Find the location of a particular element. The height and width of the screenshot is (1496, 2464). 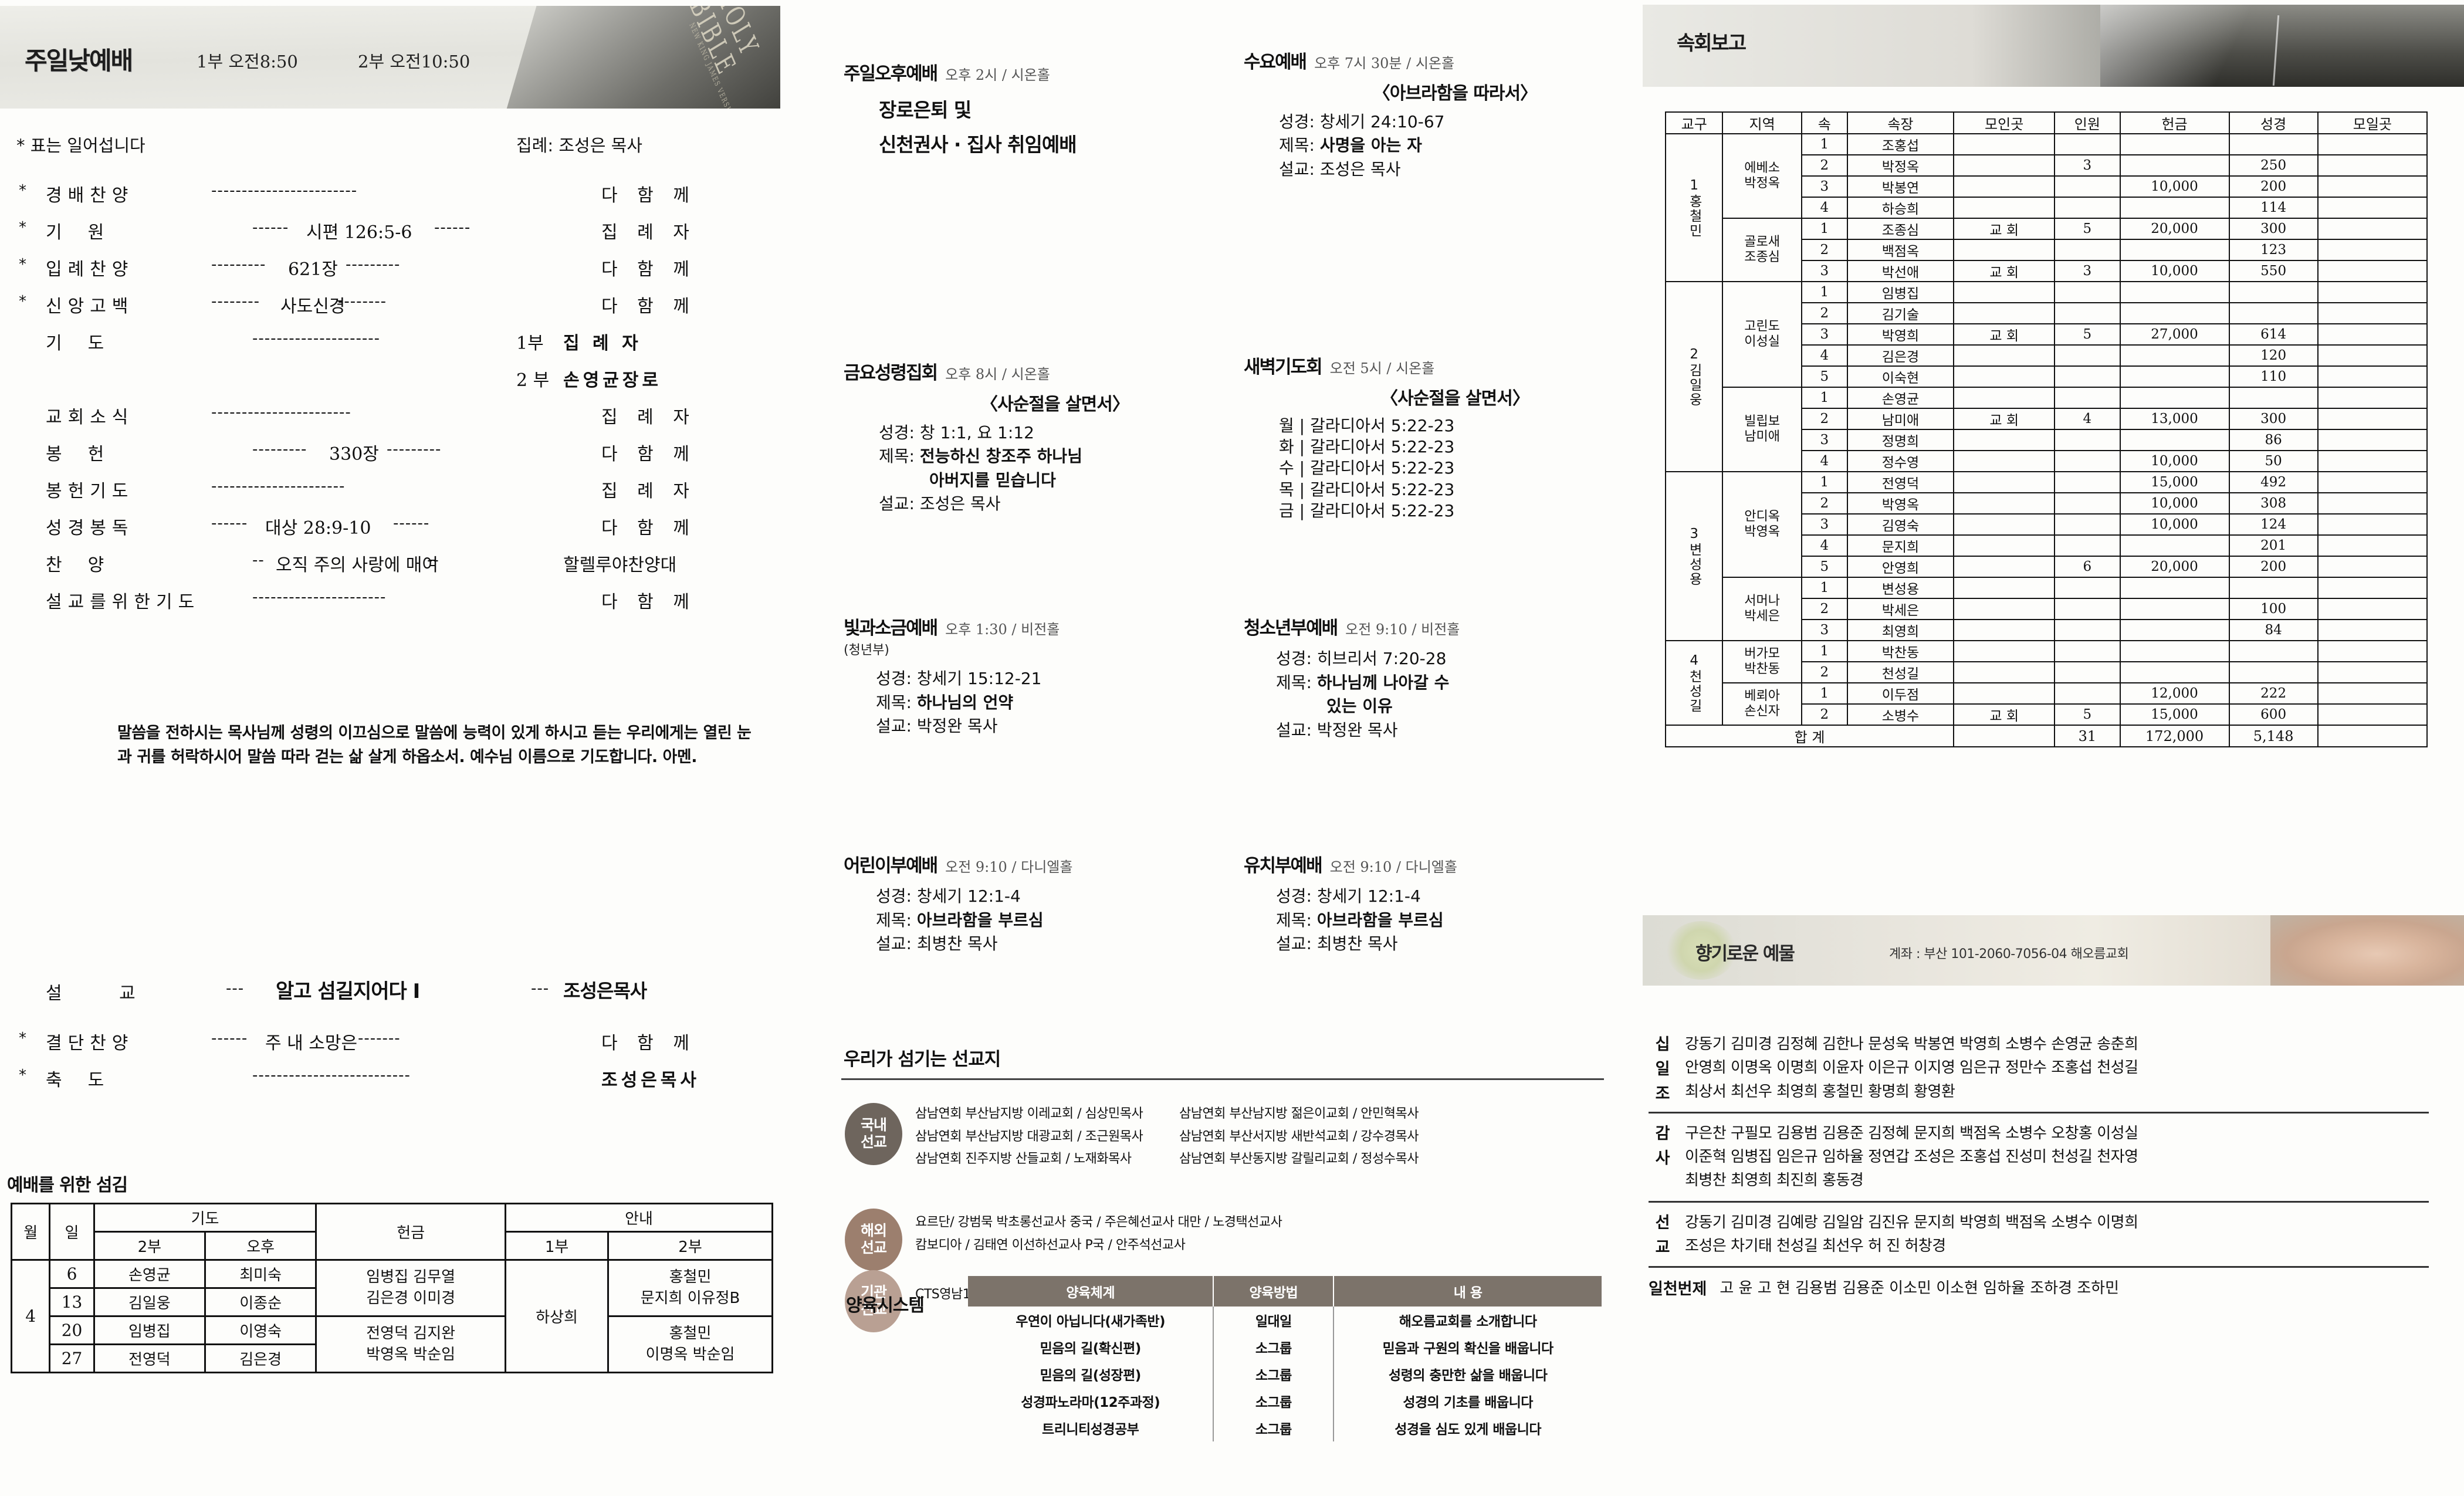

service-time-place: 오후 7시 30분 / 시온홀 is located at coordinates (1384, 63).